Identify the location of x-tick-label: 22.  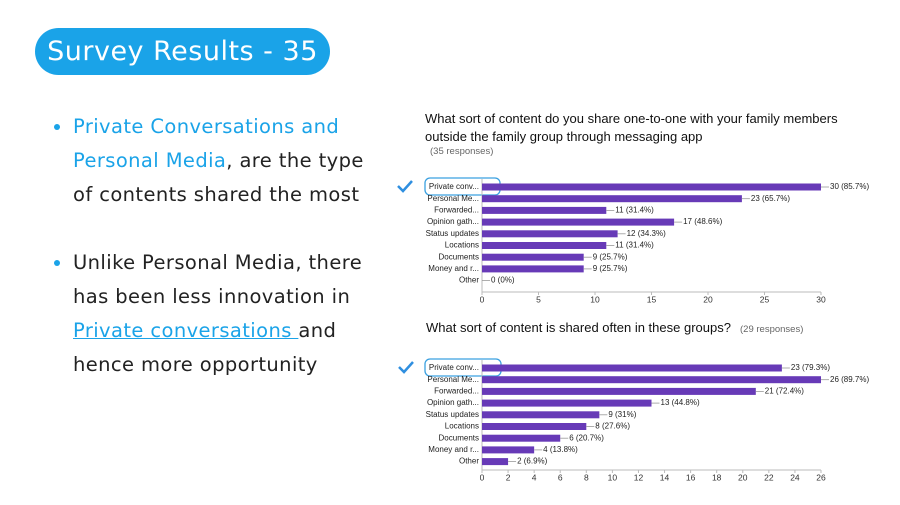
(769, 477).